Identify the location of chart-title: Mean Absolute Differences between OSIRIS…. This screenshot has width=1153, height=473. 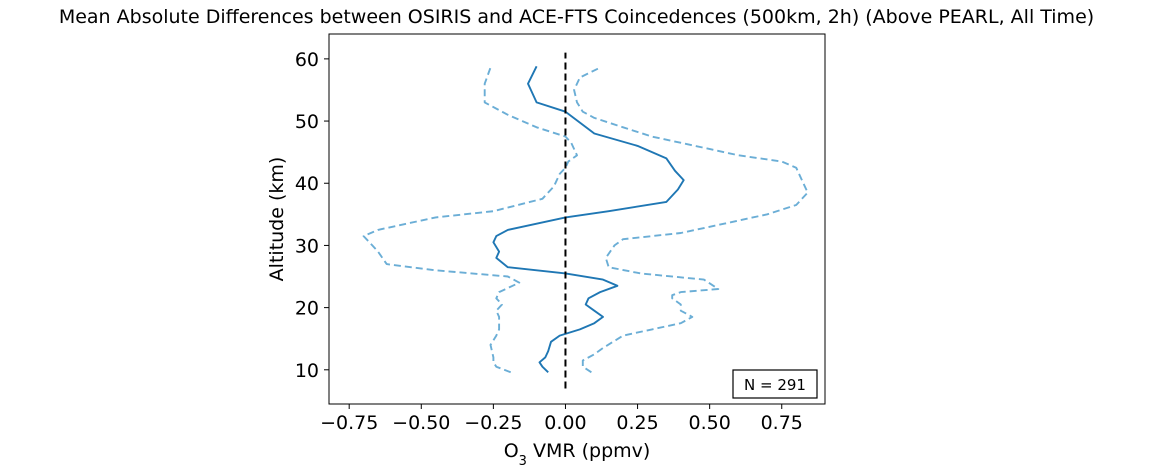
(576, 17).